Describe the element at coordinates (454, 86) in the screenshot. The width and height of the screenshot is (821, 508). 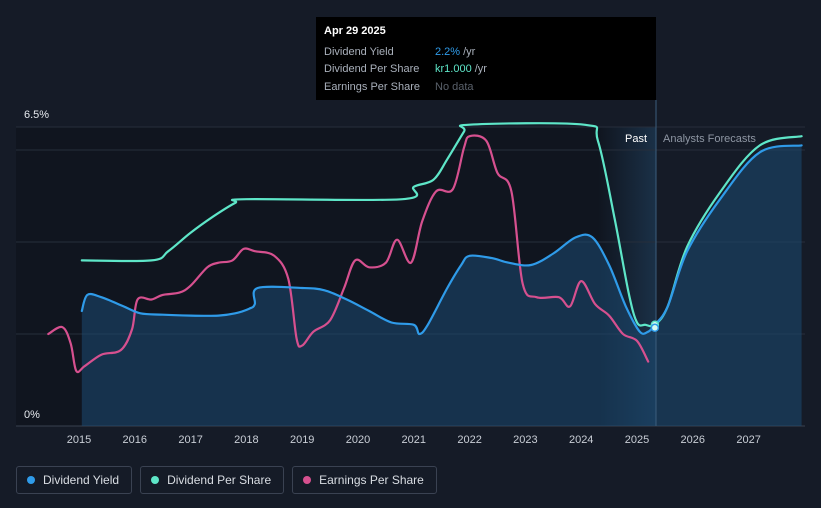
I see `tooltip-value: No data` at that location.